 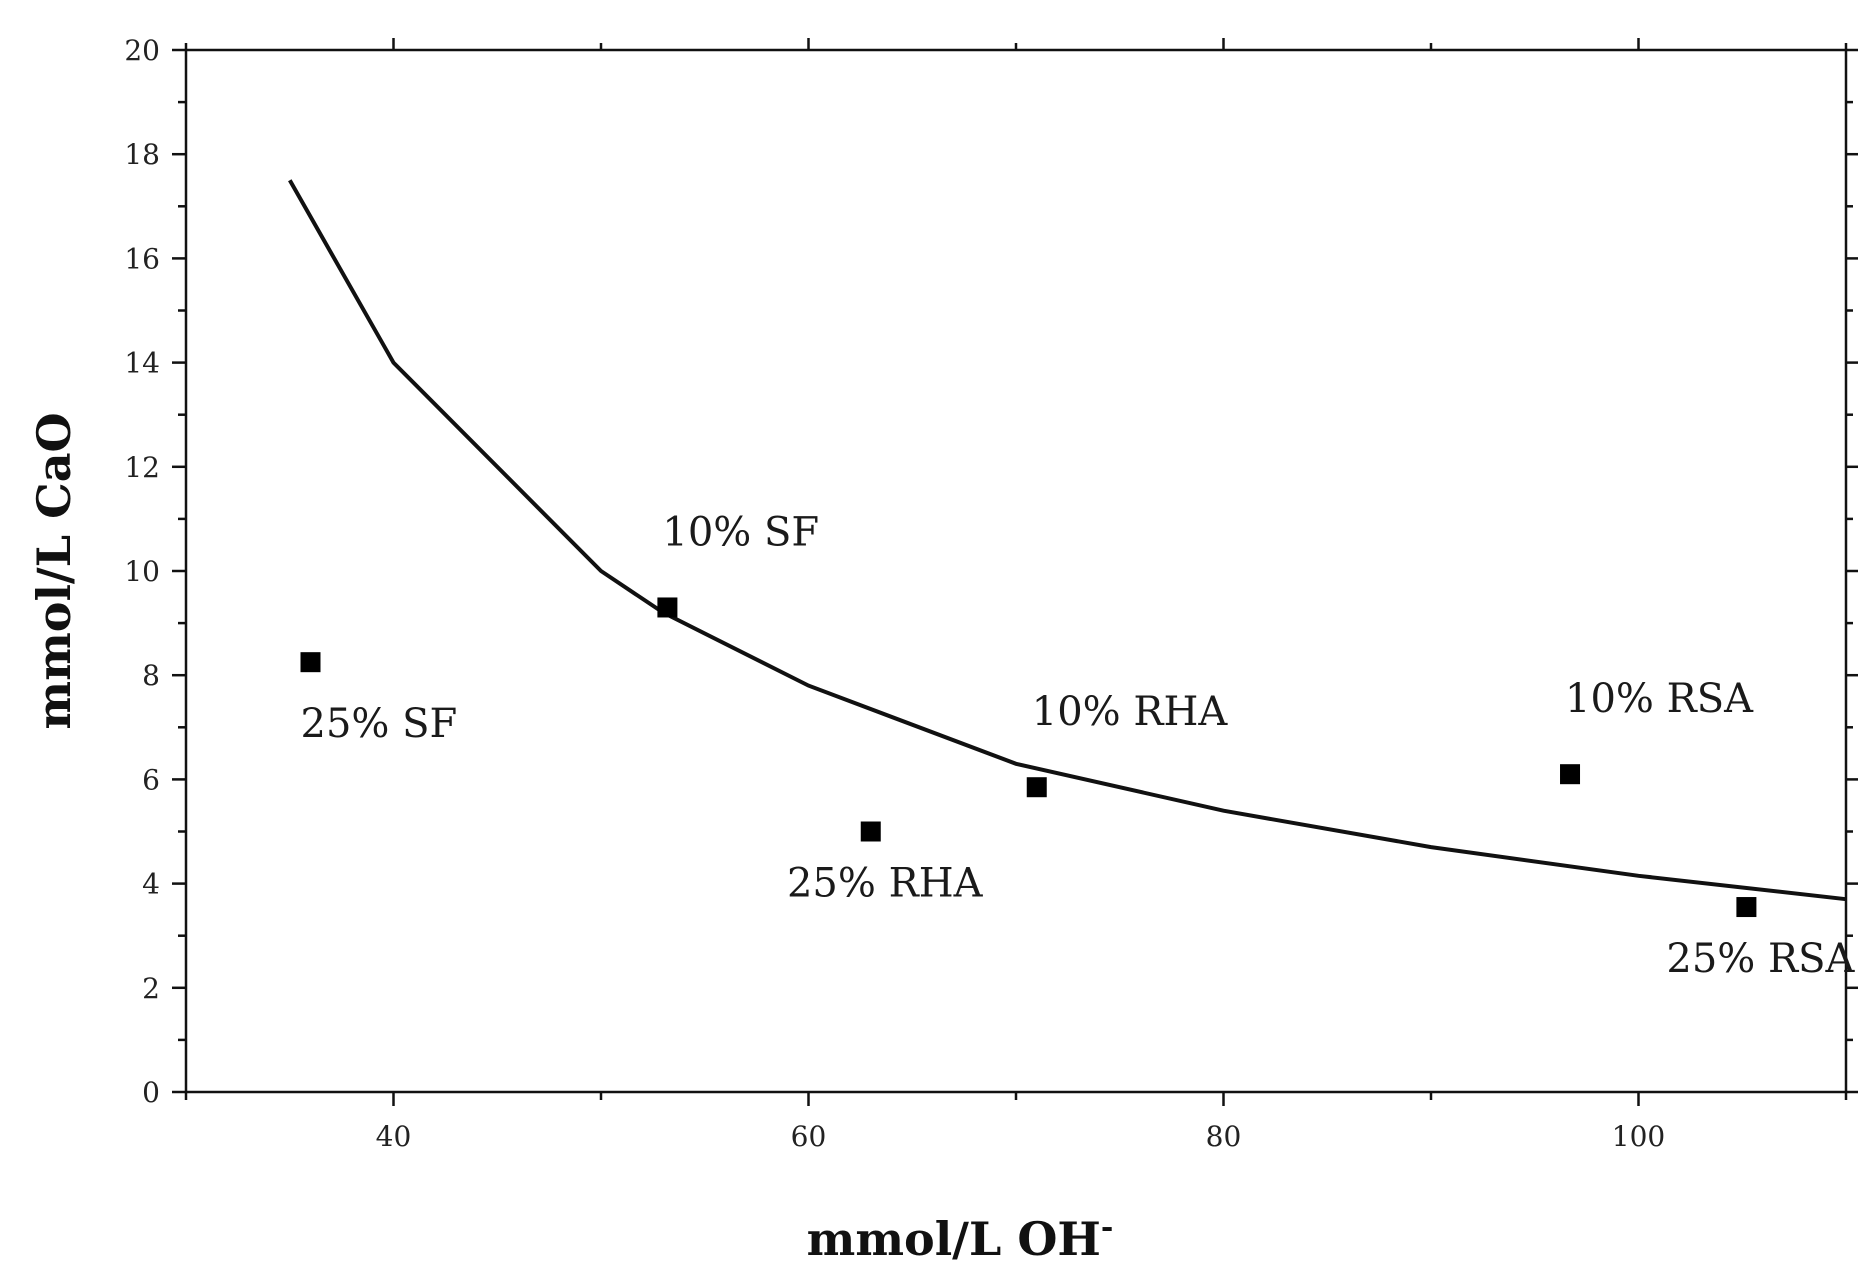 What do you see at coordinates (151, 884) in the screenshot?
I see `y-tick-label: 4` at bounding box center [151, 884].